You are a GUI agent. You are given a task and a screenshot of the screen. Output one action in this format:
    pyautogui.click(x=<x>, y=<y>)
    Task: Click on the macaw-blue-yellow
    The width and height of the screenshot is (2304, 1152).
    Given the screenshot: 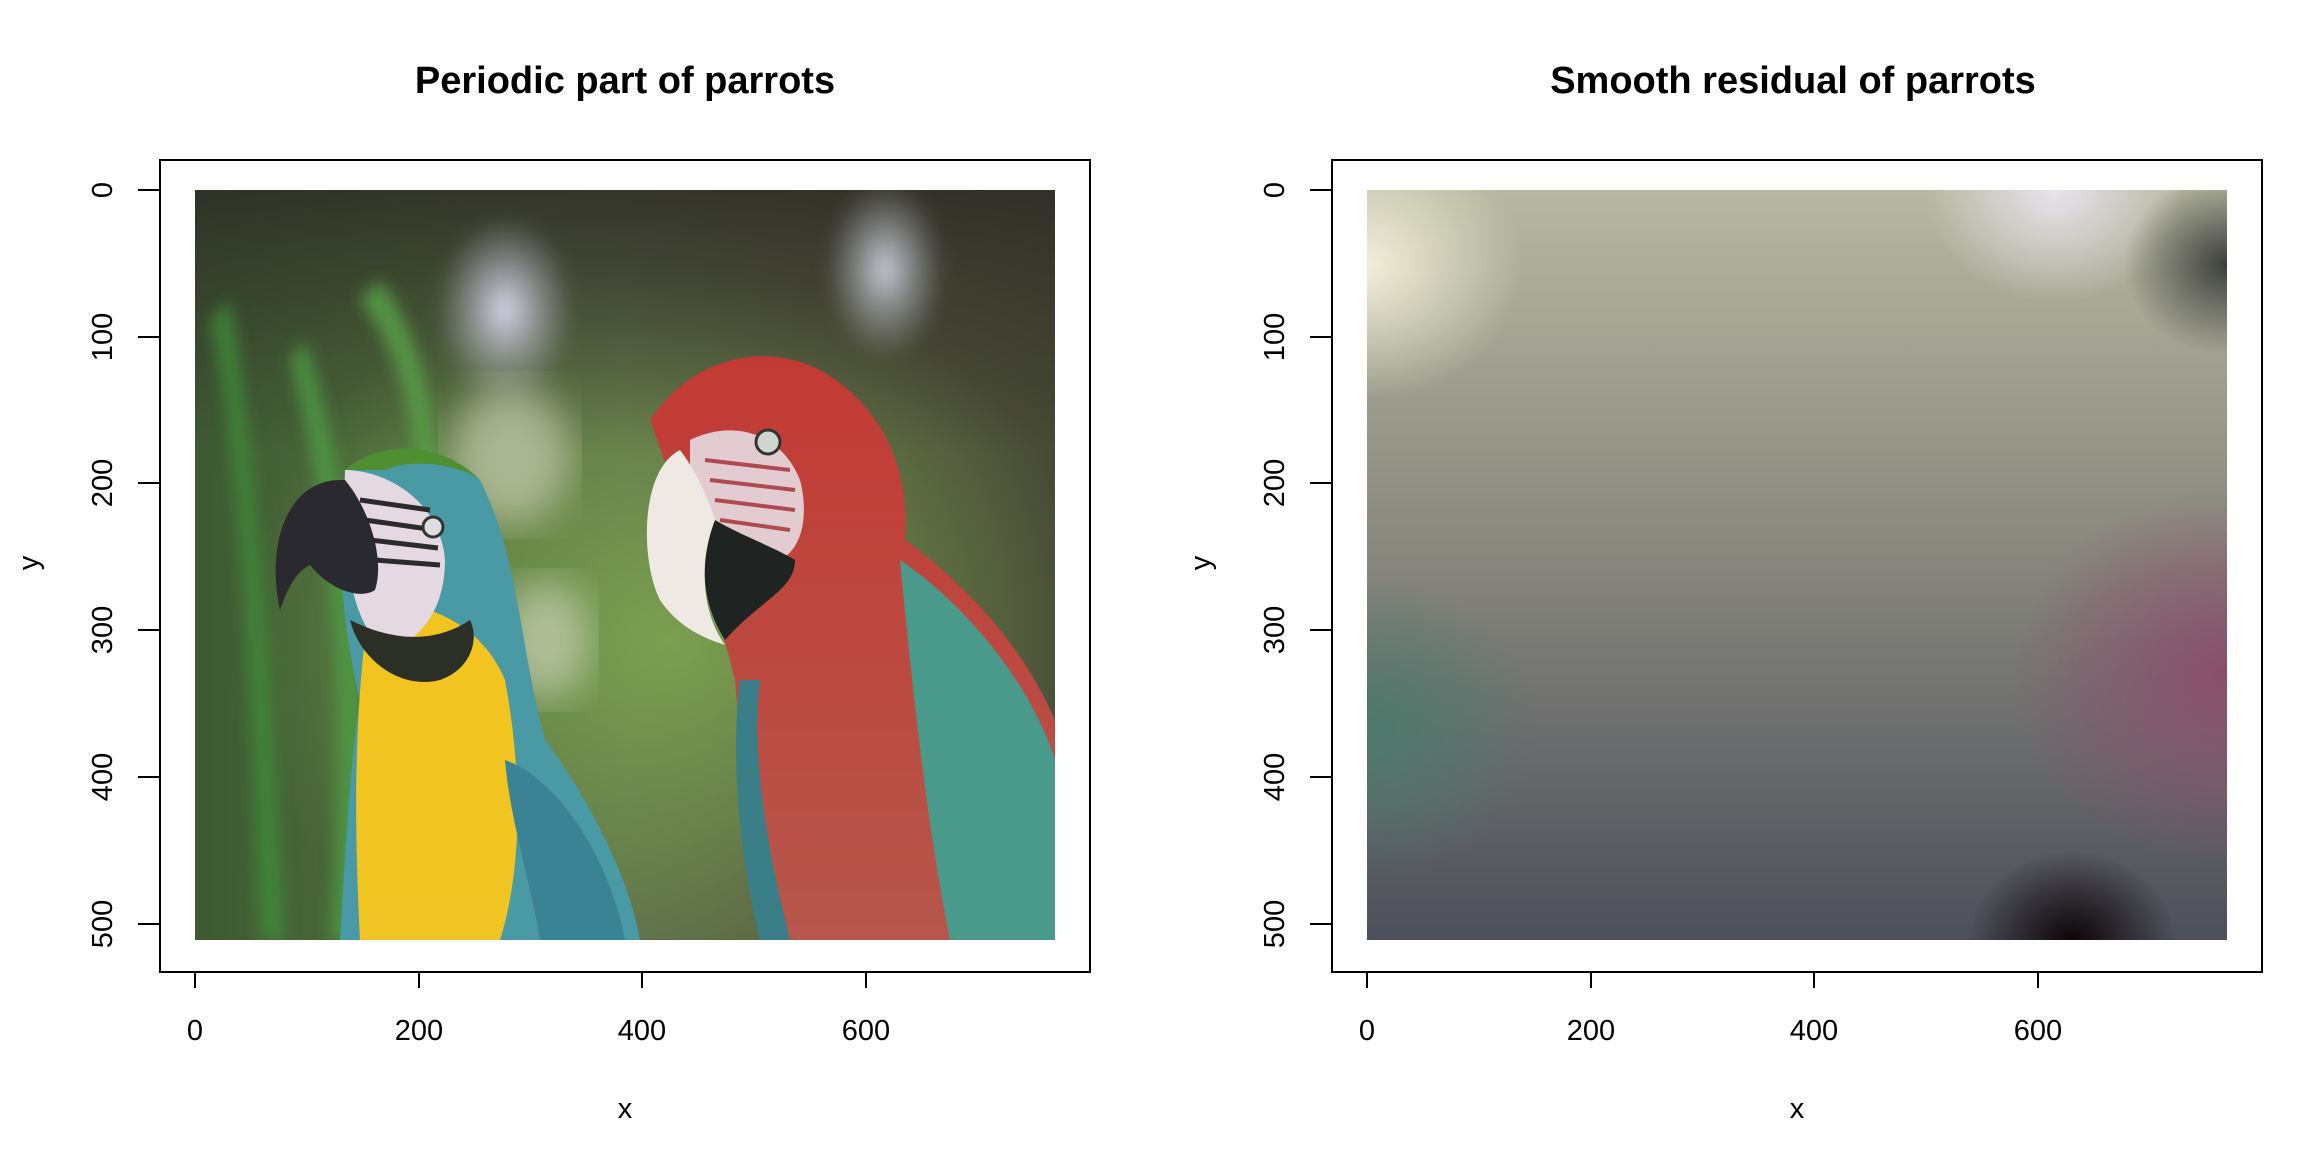 What is the action you would take?
    pyautogui.click(x=457, y=694)
    